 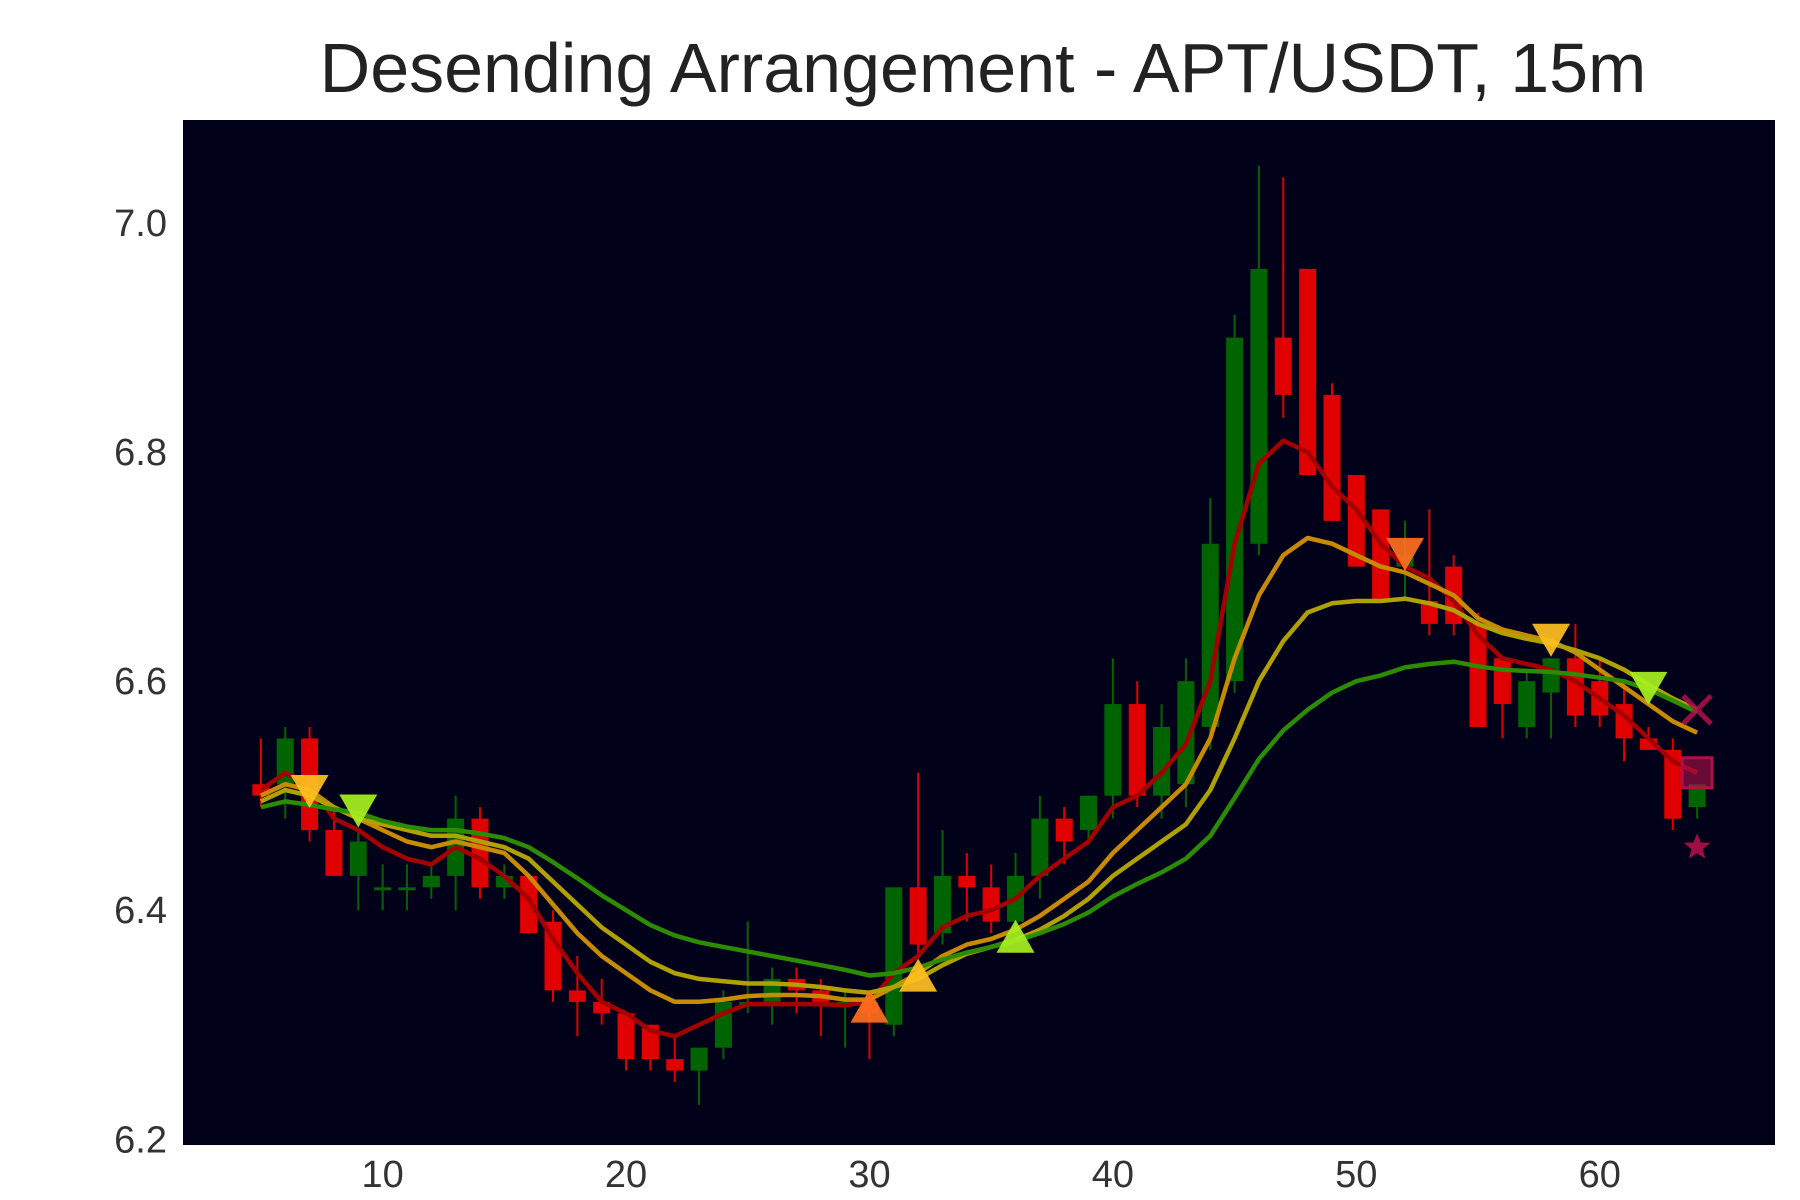 I want to click on x-tick-label: 20, so click(x=626, y=1175).